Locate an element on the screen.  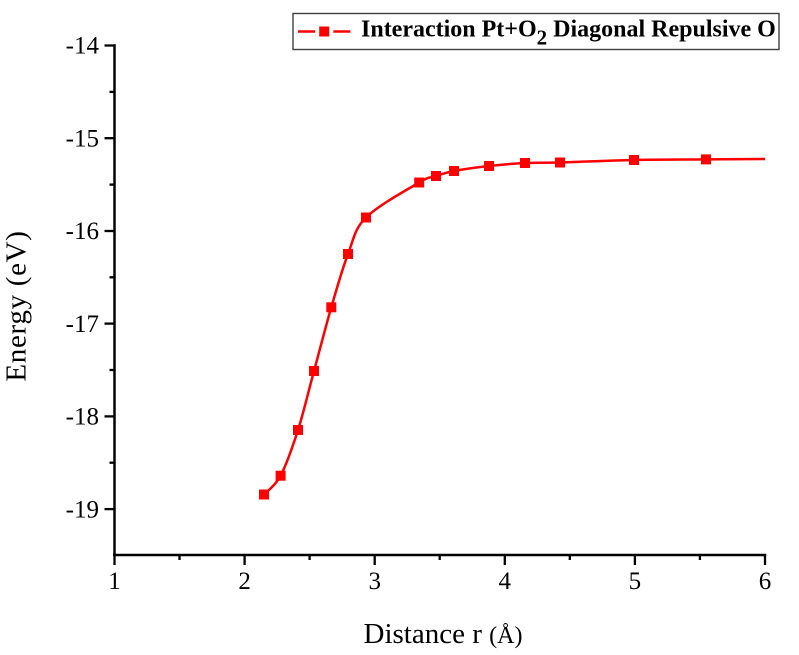
svg-text: 4 is located at coordinates (505, 581).